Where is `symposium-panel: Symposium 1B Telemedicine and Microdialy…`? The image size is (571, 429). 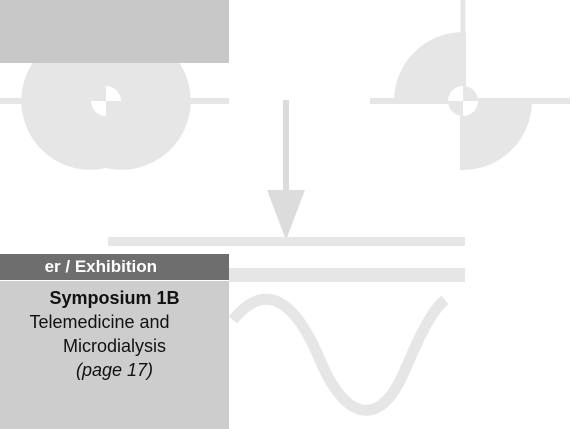
symposium-panel: Symposium 1B Telemedicine and Microdialy… is located at coordinates (114, 355).